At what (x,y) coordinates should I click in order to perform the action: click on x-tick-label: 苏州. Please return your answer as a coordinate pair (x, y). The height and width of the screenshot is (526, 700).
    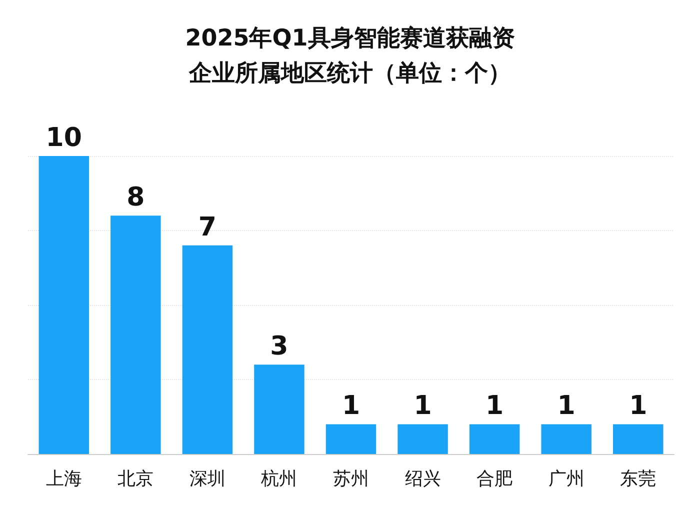
    Looking at the image, I should click on (351, 479).